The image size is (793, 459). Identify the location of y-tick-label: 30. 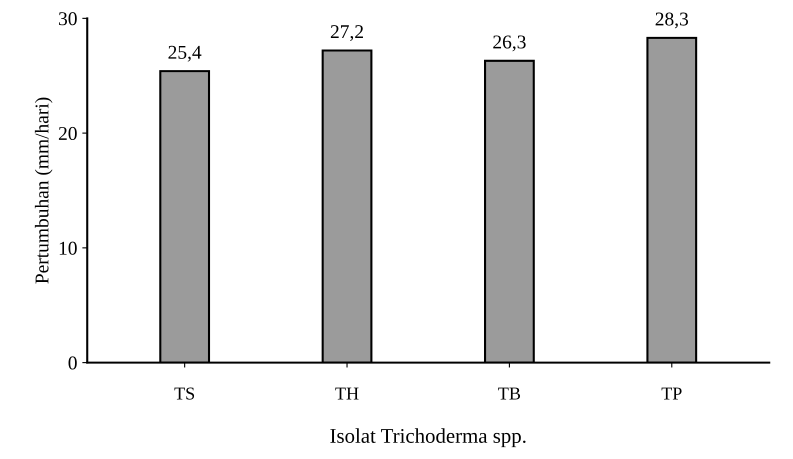
(67, 19).